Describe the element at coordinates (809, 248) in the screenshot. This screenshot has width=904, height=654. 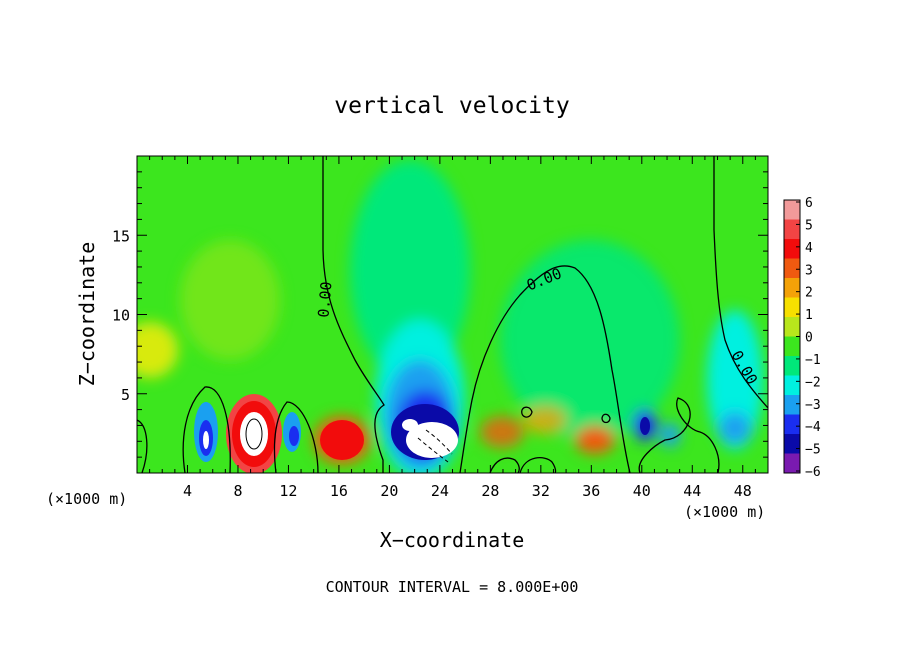
I see `colorbar-tick-label: 4` at that location.